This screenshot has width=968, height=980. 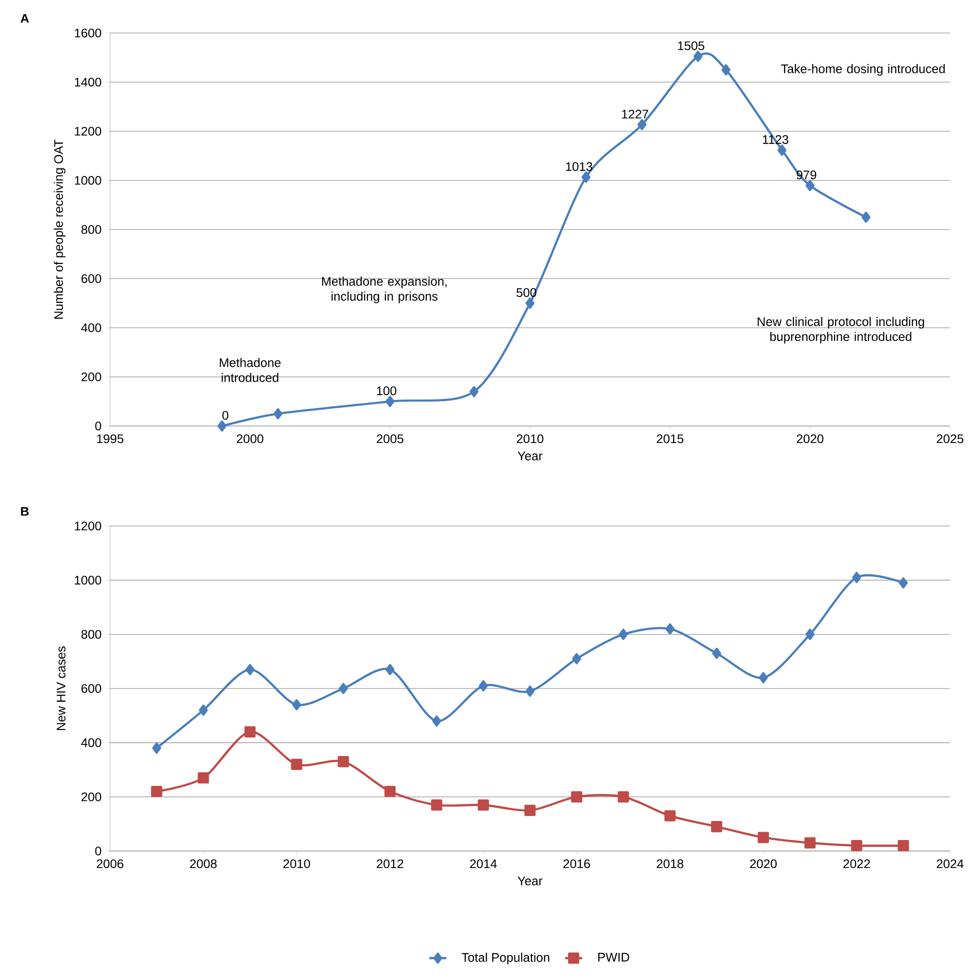 What do you see at coordinates (110, 439) in the screenshot?
I see `x-tick-label: 1995` at bounding box center [110, 439].